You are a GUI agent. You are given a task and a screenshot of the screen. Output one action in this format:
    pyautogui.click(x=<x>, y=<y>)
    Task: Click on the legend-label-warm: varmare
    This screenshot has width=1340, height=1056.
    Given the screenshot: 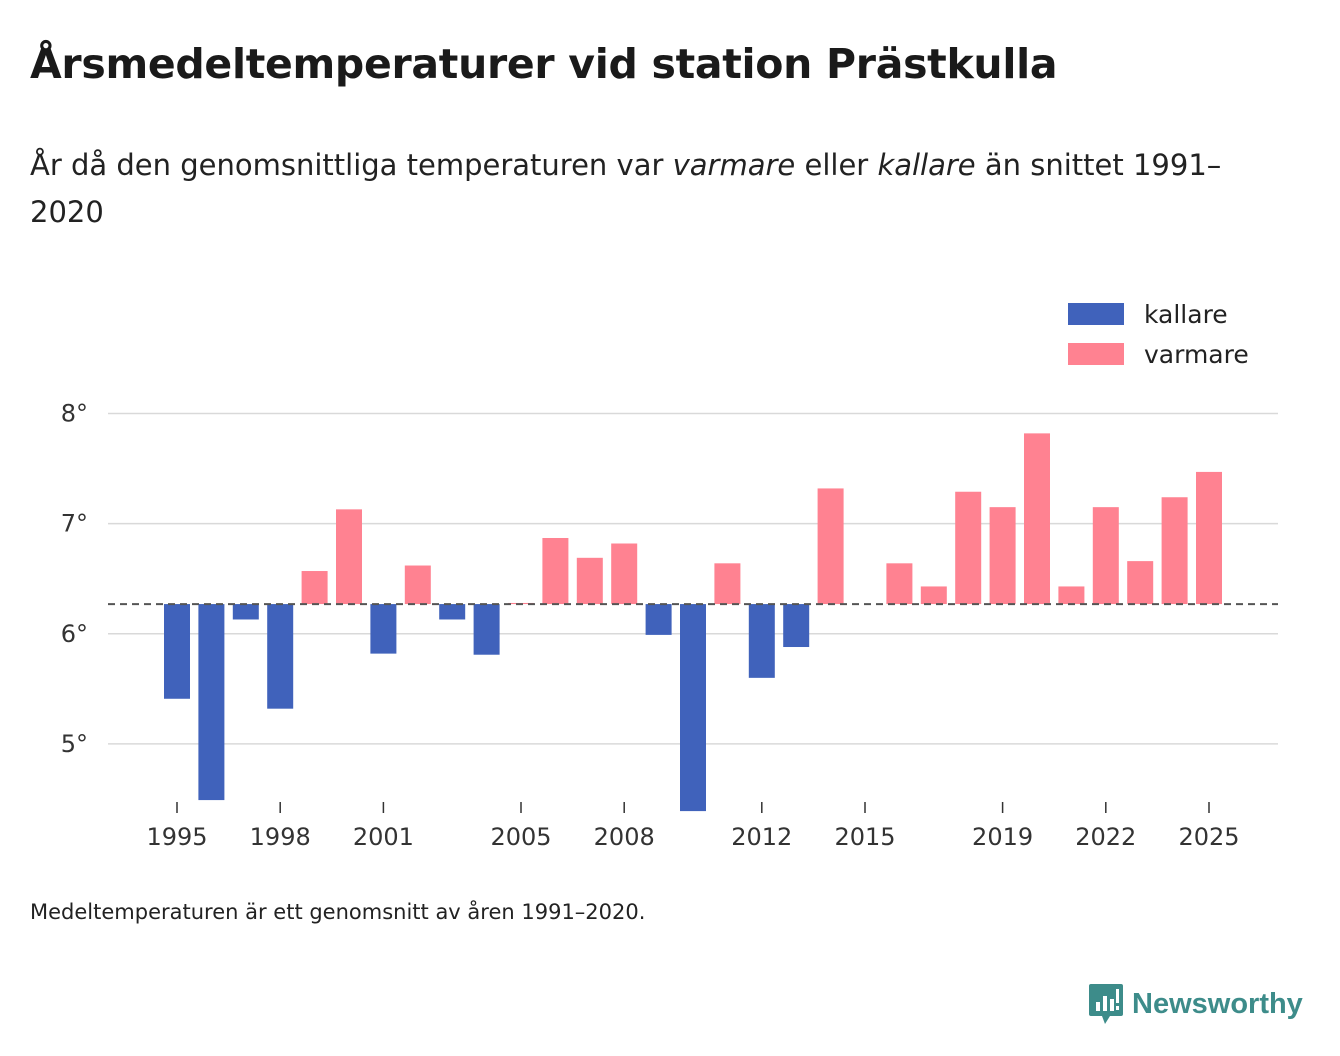 What is the action you would take?
    pyautogui.click(x=1196, y=354)
    